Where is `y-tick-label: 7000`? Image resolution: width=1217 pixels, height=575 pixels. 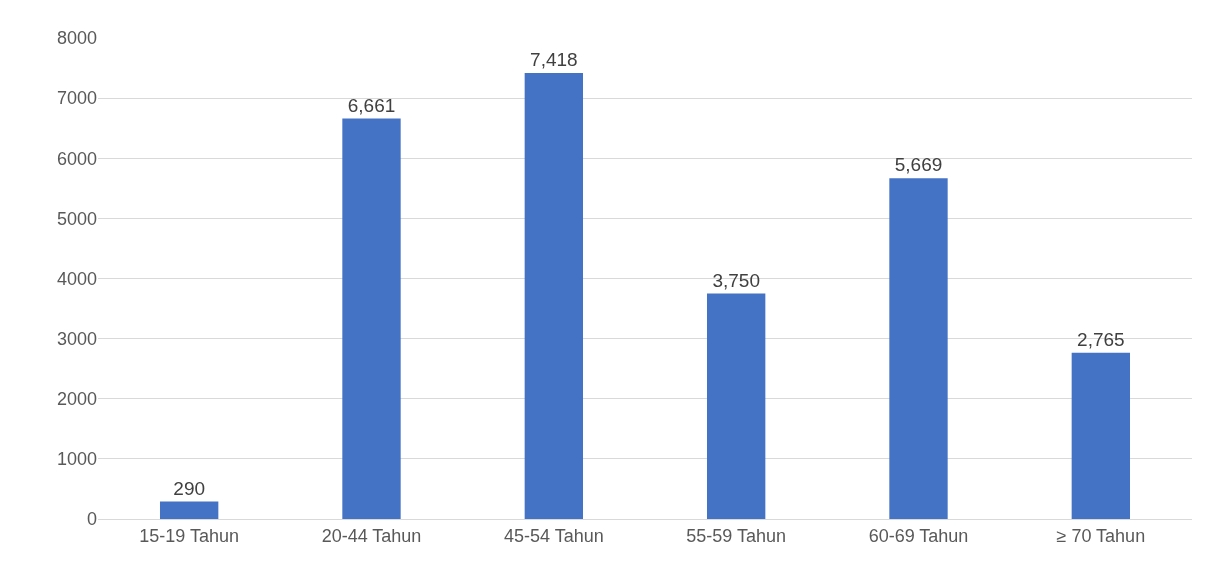 y-tick-label: 7000 is located at coordinates (76, 98).